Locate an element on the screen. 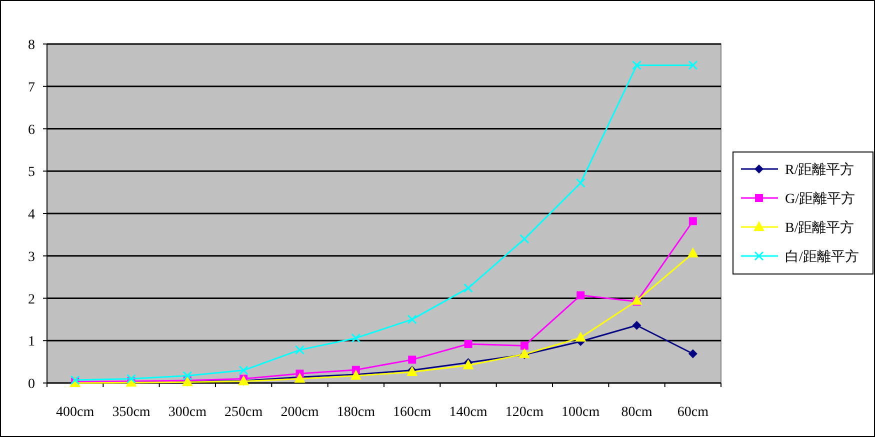 Image resolution: width=875 pixels, height=437 pixels. x-tick-label: 160cm is located at coordinates (412, 412).